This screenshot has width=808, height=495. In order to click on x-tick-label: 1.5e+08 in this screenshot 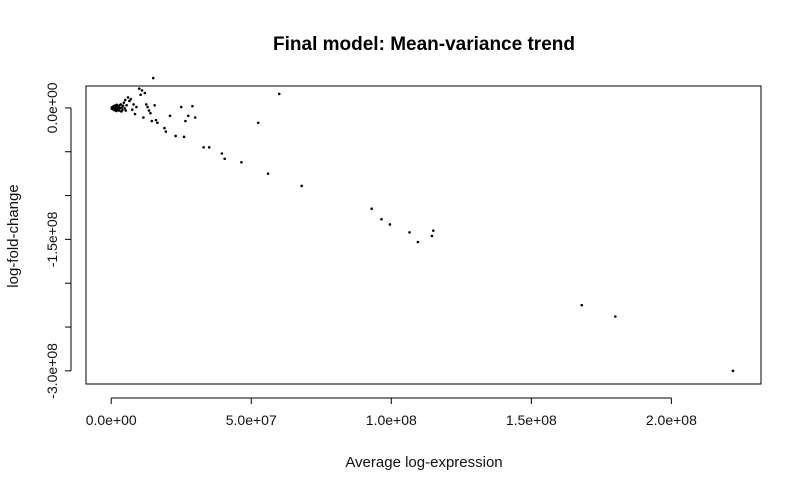, I will do `click(531, 420)`.